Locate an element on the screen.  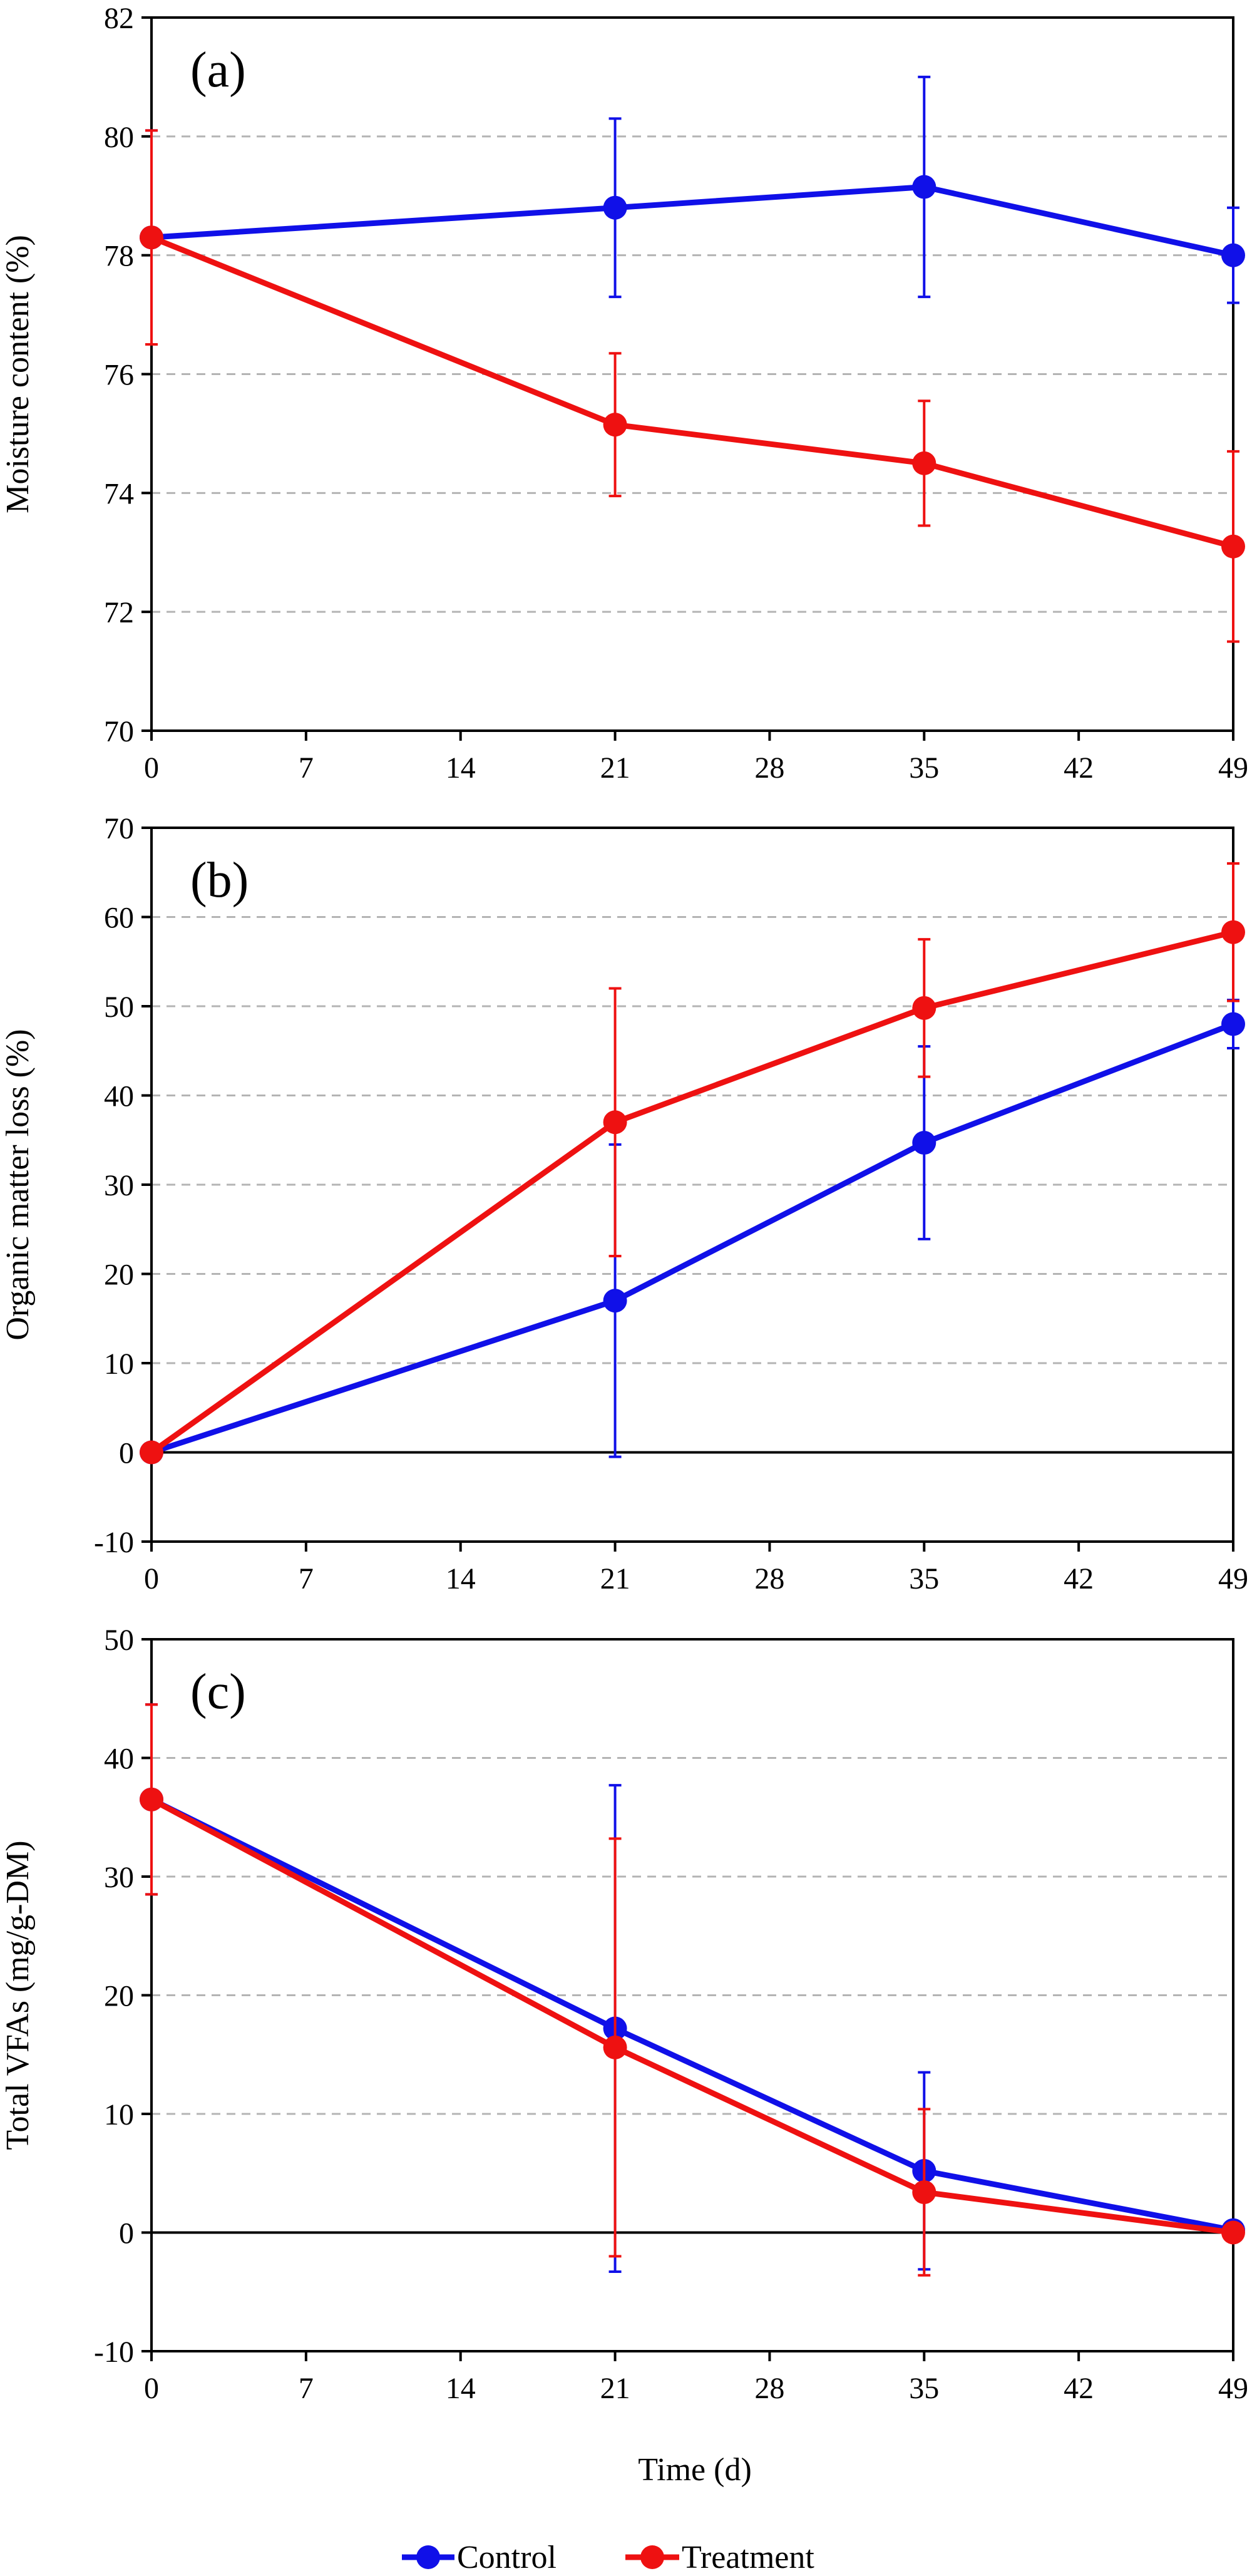
y-tick-label: 72 is located at coordinates (119, 613).